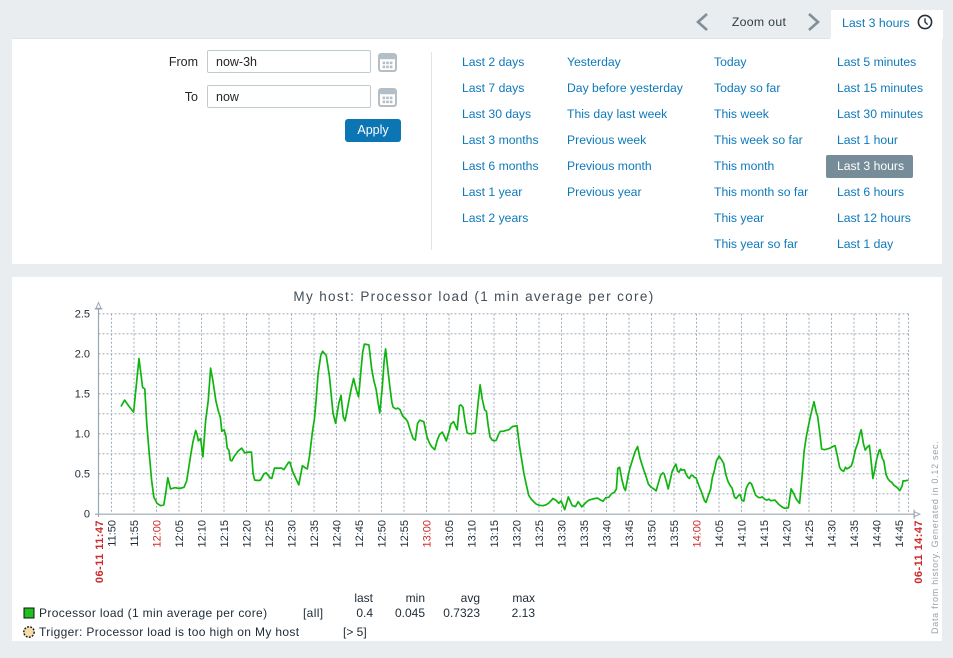 The height and width of the screenshot is (658, 953). Describe the element at coordinates (383, 534) in the screenshot. I see `svg-text: 12:50` at that location.